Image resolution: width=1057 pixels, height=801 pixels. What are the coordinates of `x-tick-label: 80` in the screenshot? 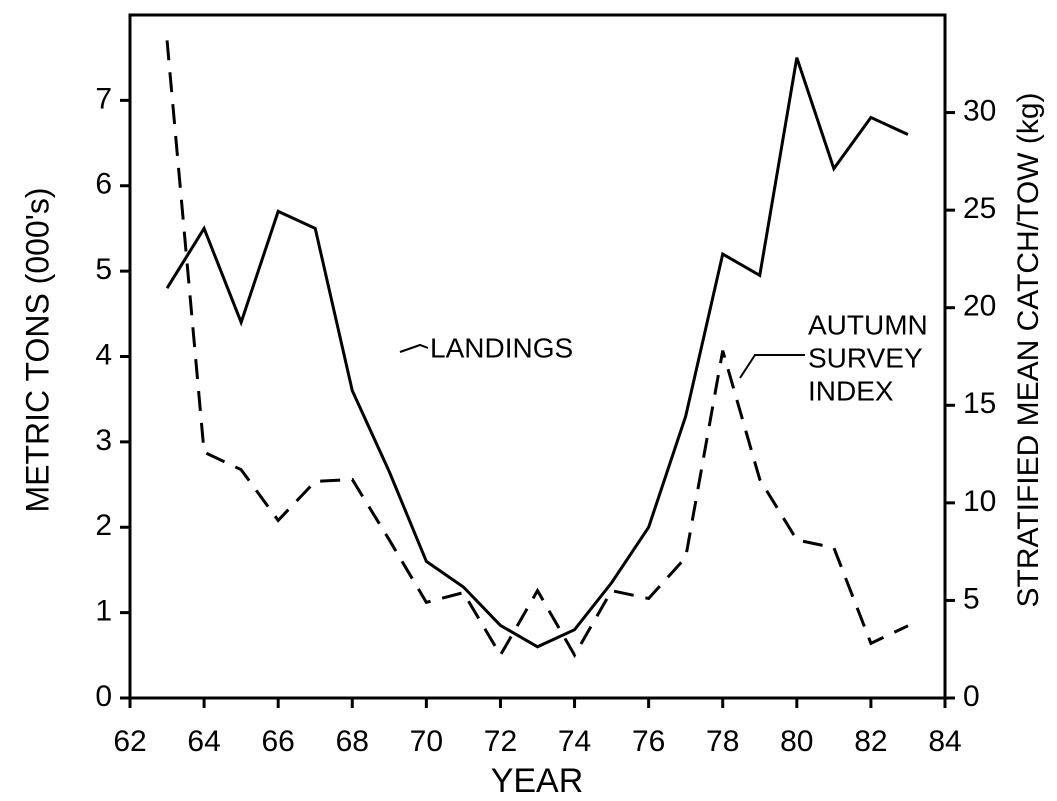 It's located at (796, 741).